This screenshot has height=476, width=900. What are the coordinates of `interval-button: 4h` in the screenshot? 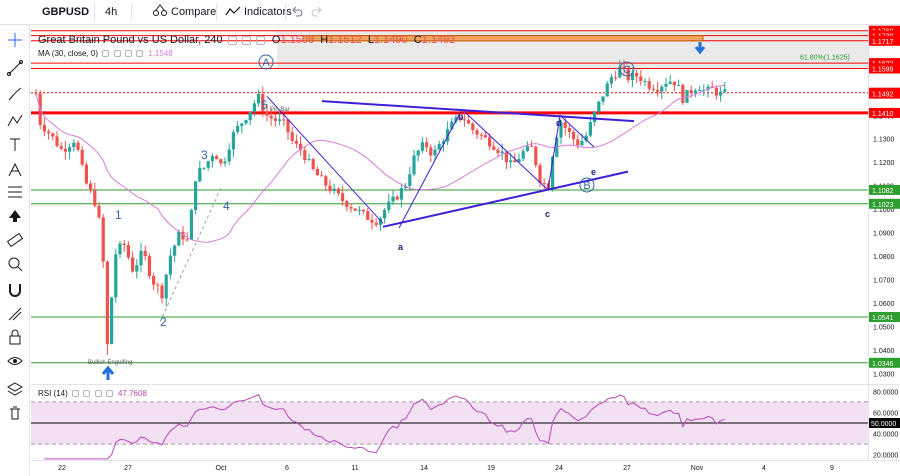 It's located at (111, 12).